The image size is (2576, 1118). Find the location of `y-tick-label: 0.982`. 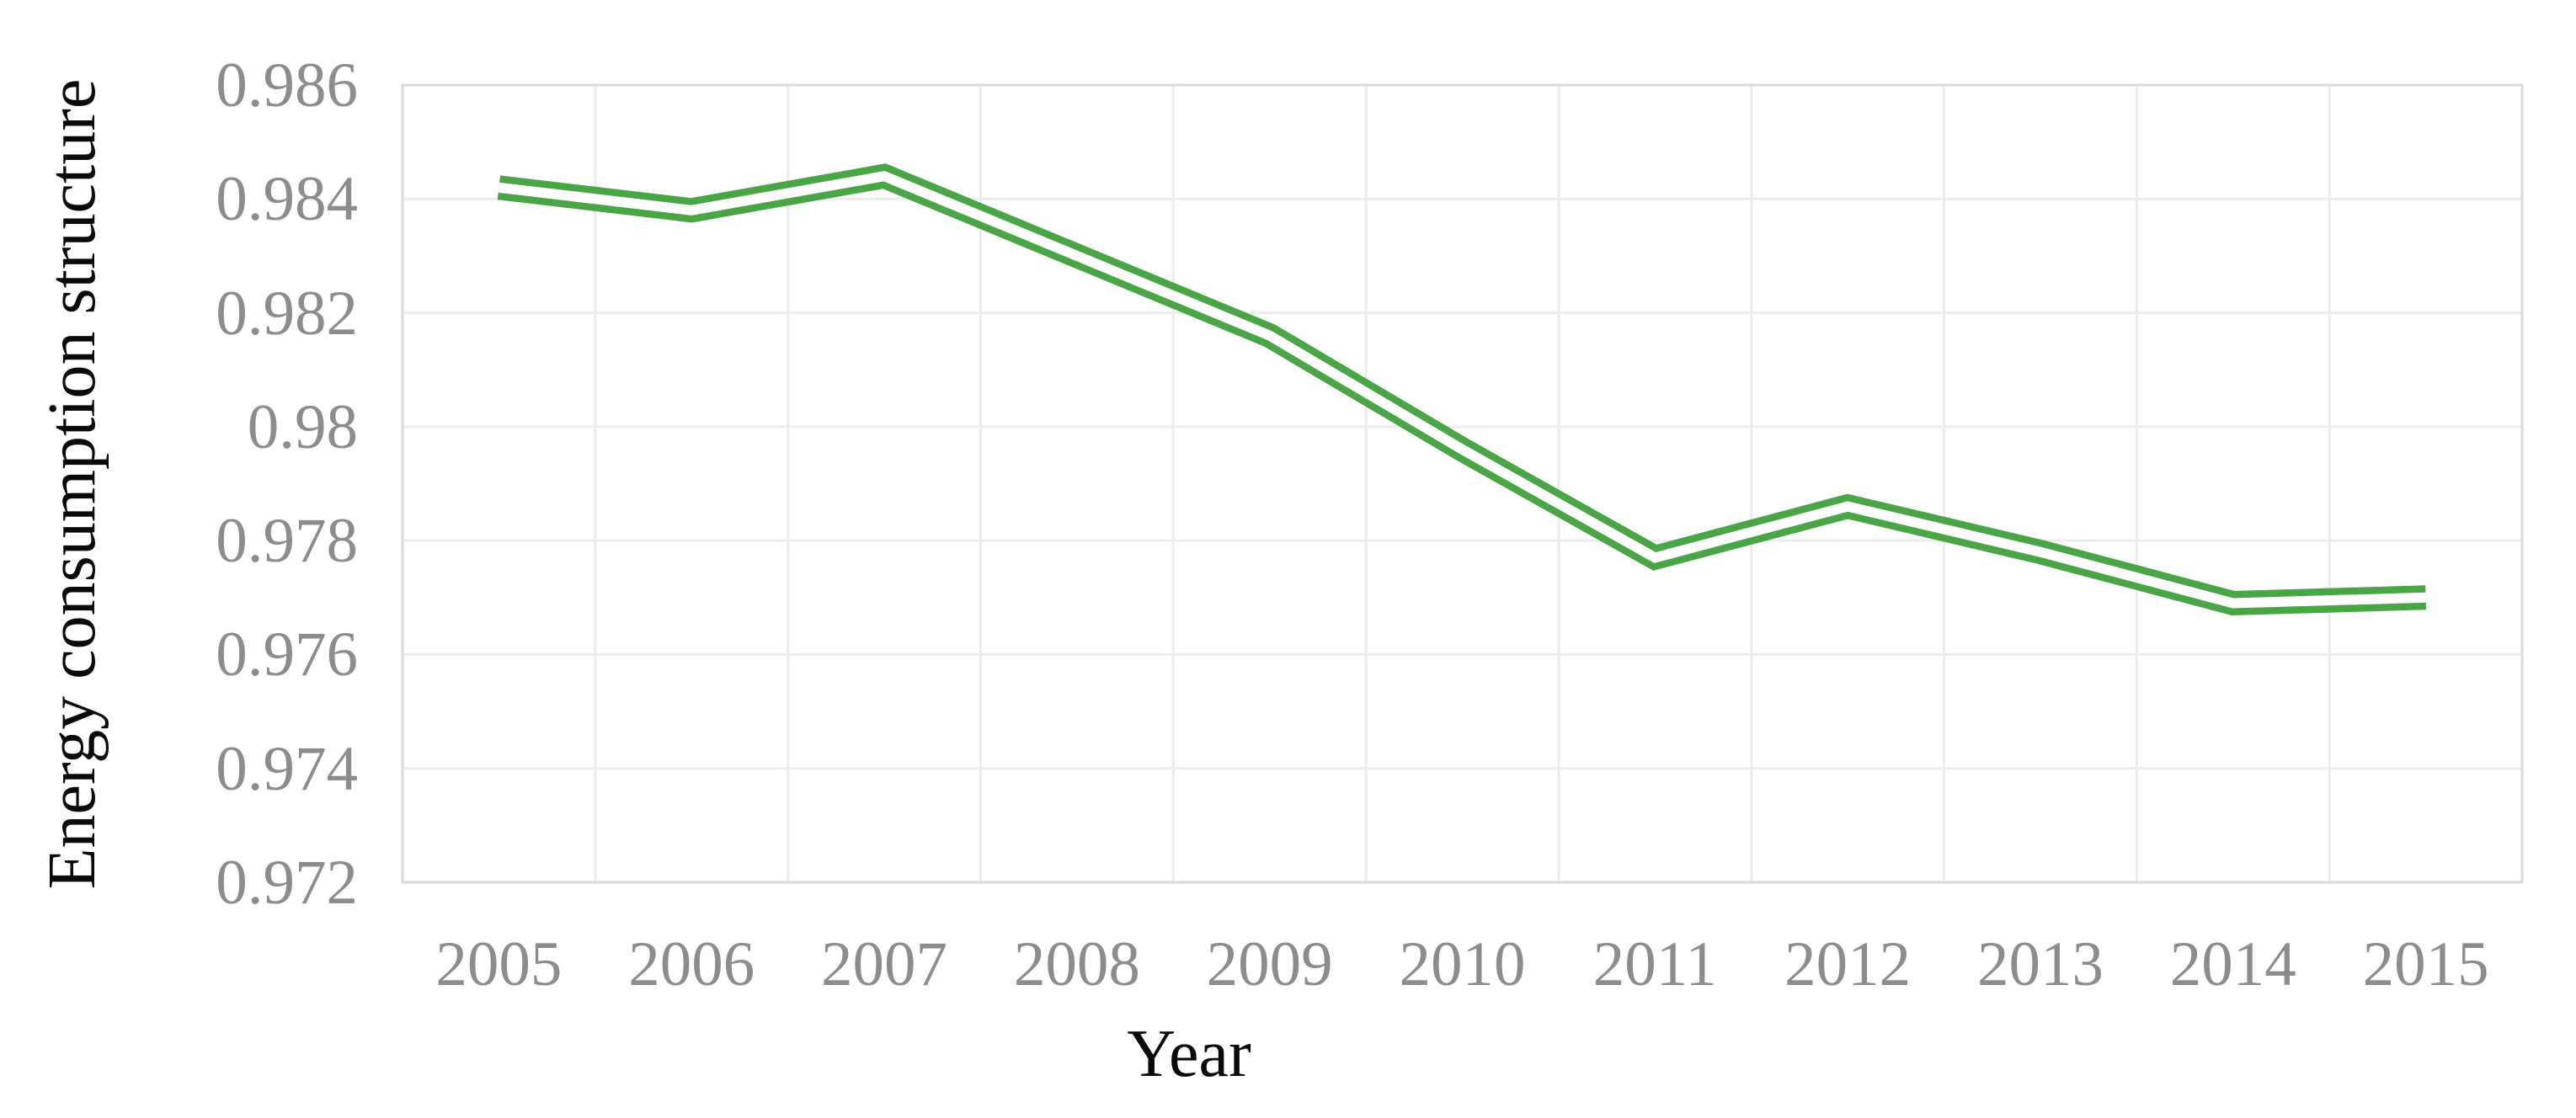

y-tick-label: 0.982 is located at coordinates (287, 313).